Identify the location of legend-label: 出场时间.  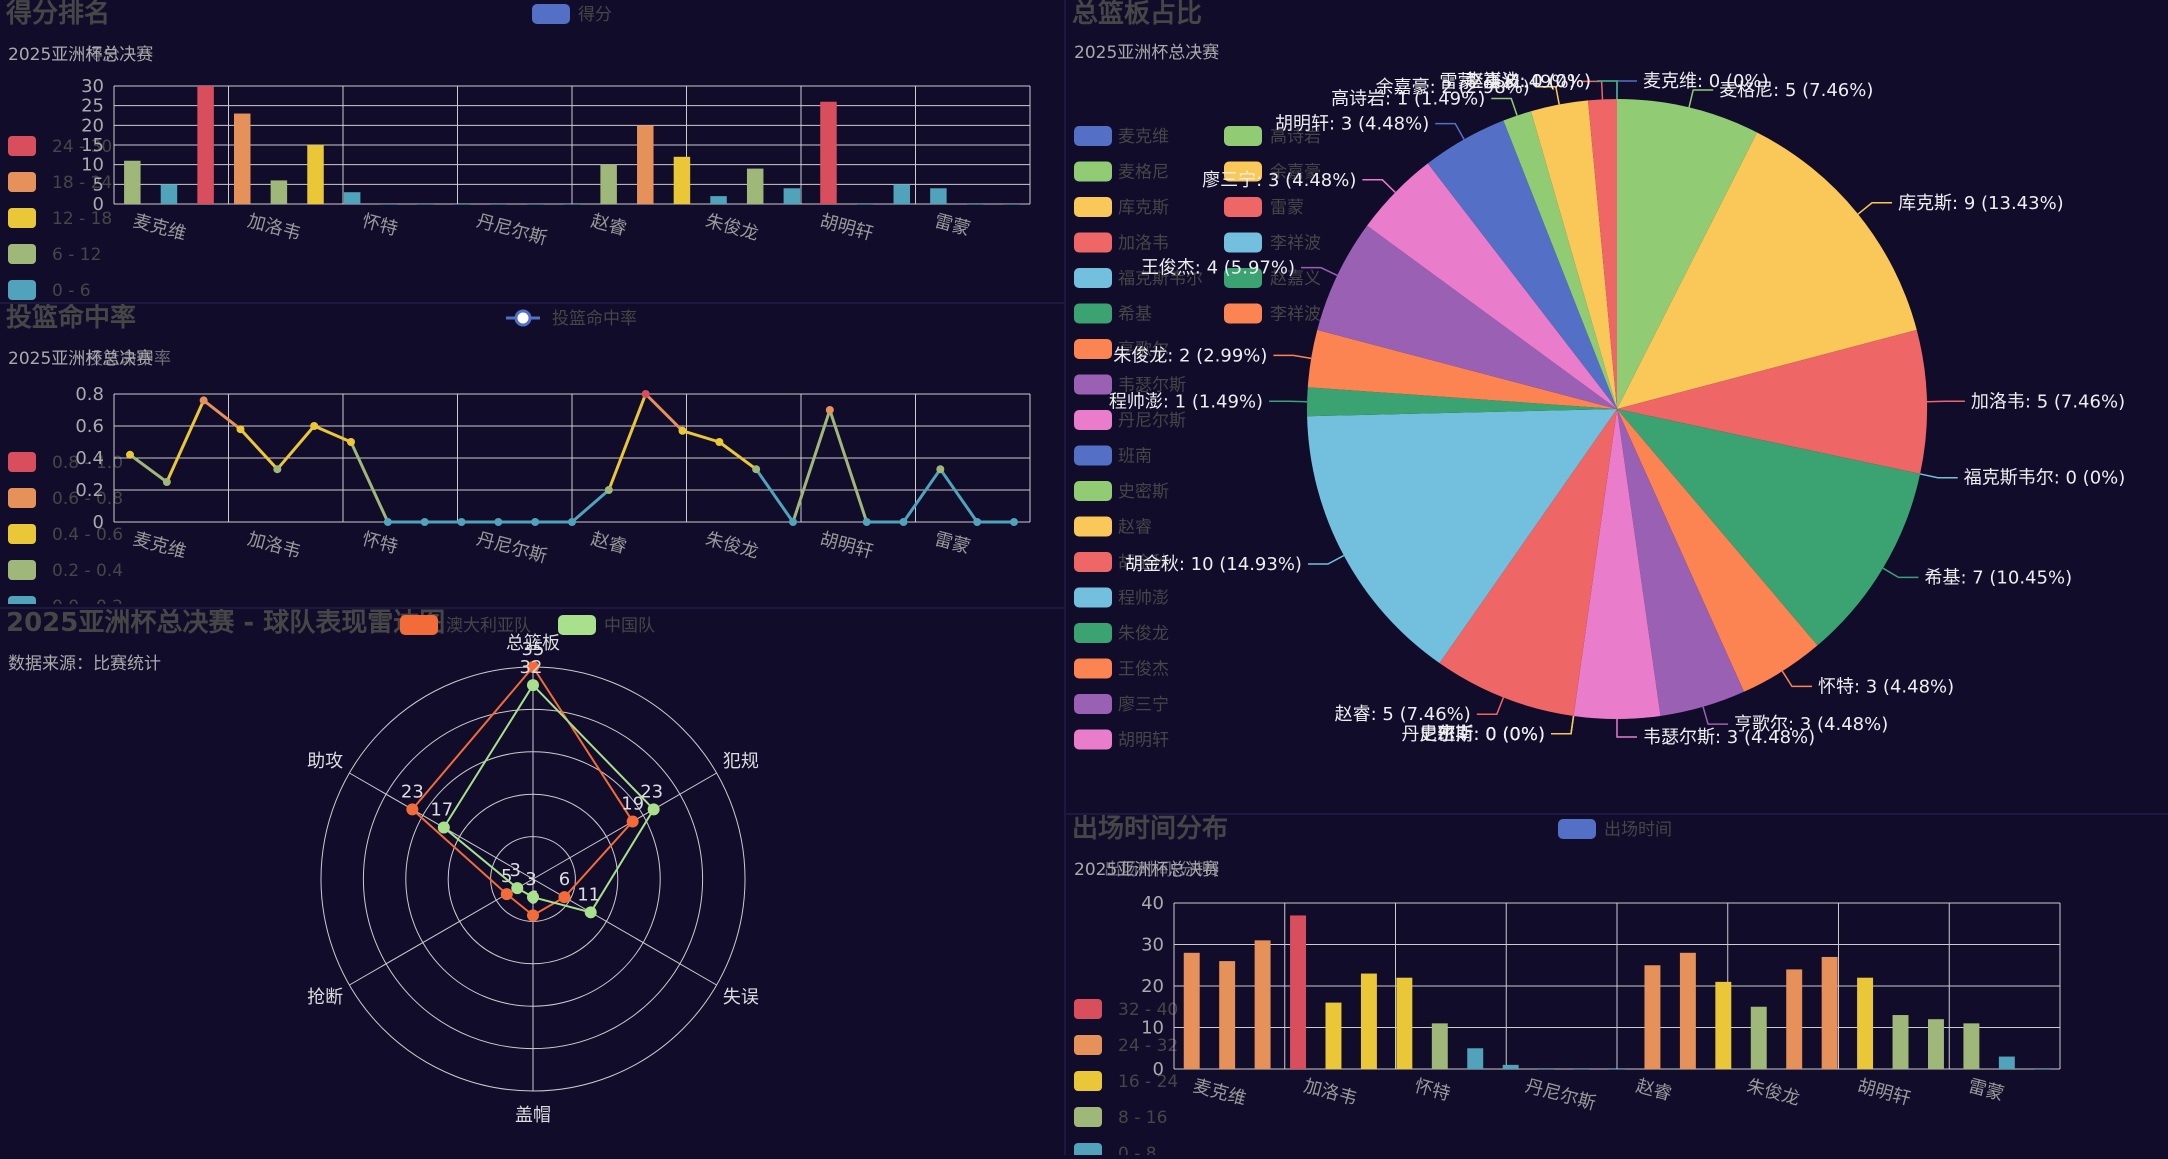
(1638, 830).